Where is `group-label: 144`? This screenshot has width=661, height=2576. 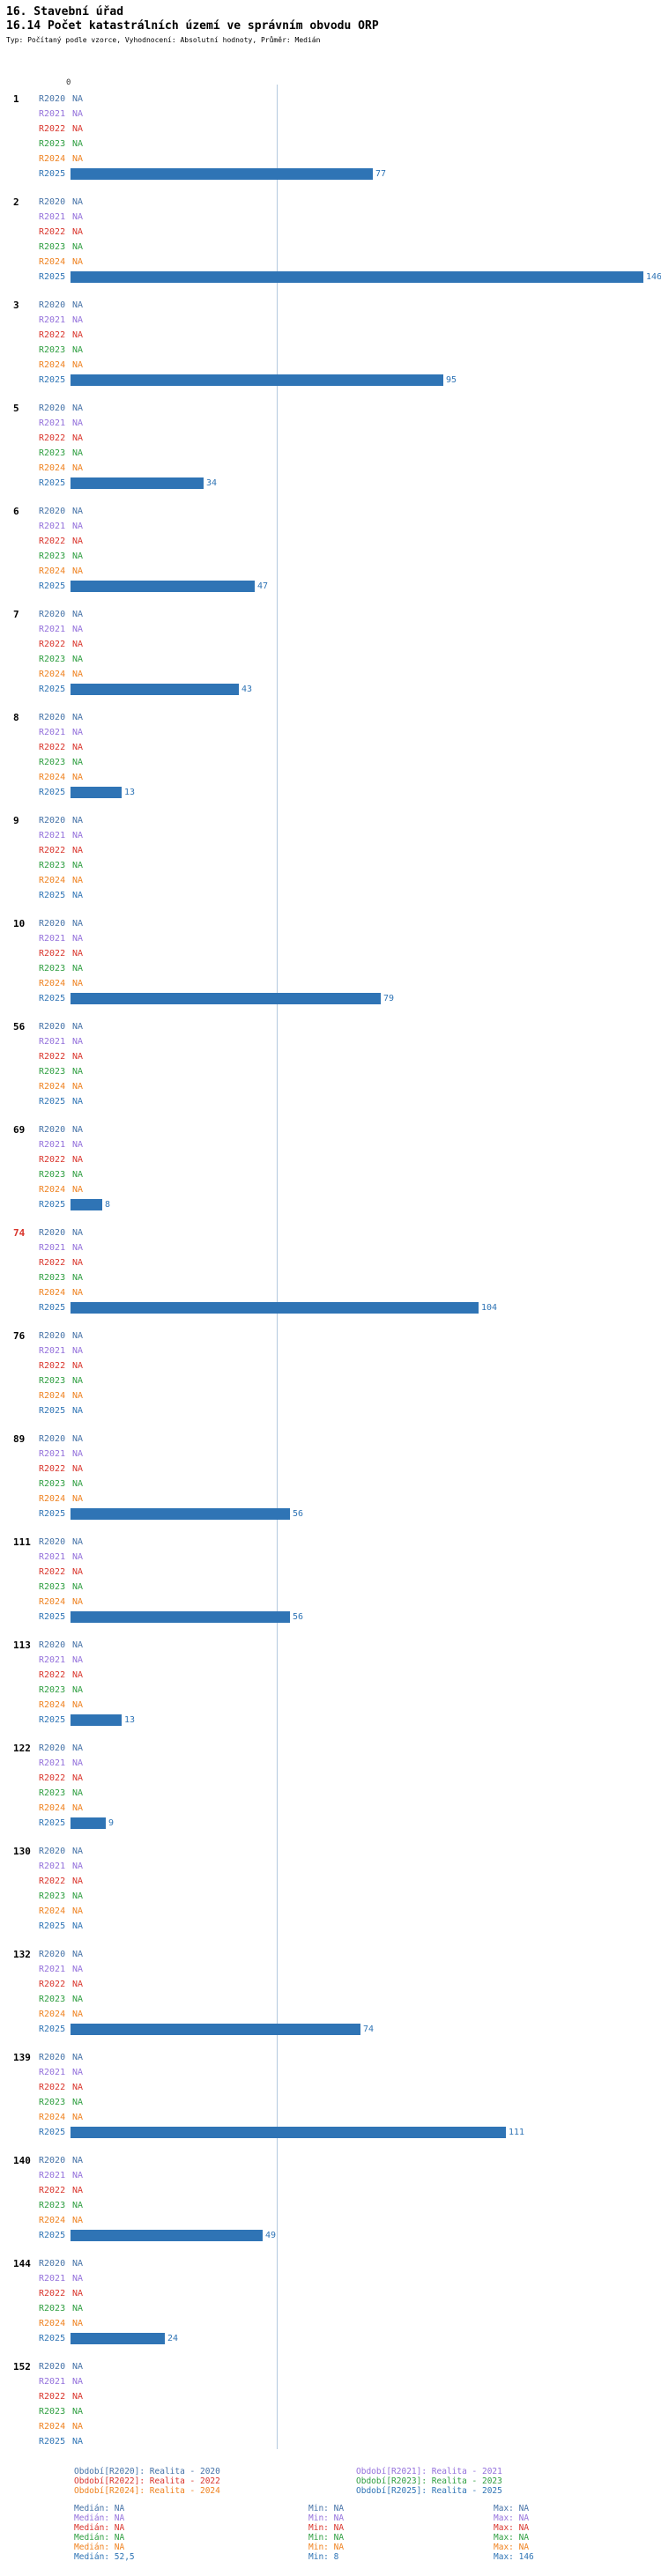
group-label: 144 is located at coordinates (22, 2264).